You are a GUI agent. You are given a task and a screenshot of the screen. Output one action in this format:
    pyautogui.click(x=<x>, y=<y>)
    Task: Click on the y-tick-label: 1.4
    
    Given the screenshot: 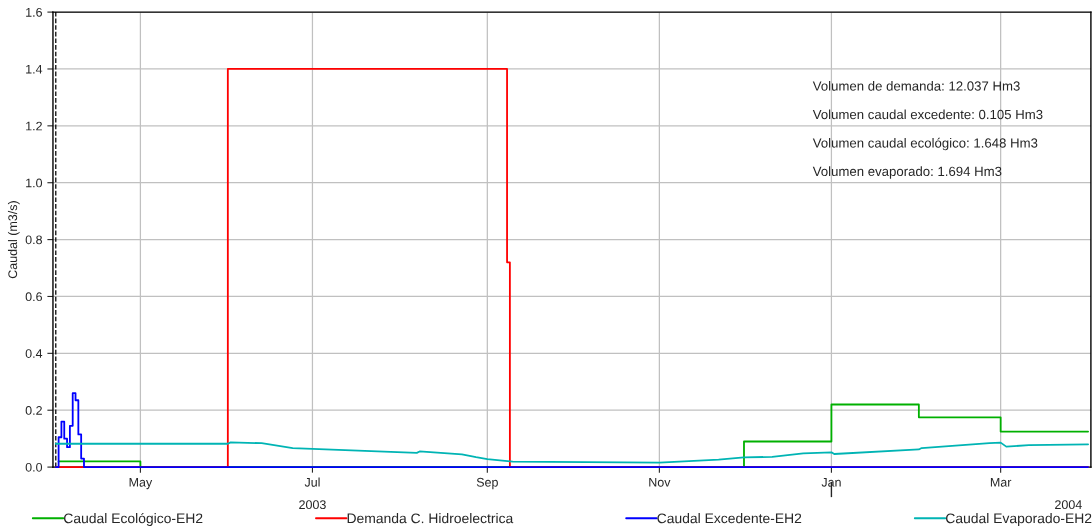 What is the action you would take?
    pyautogui.click(x=34, y=69)
    